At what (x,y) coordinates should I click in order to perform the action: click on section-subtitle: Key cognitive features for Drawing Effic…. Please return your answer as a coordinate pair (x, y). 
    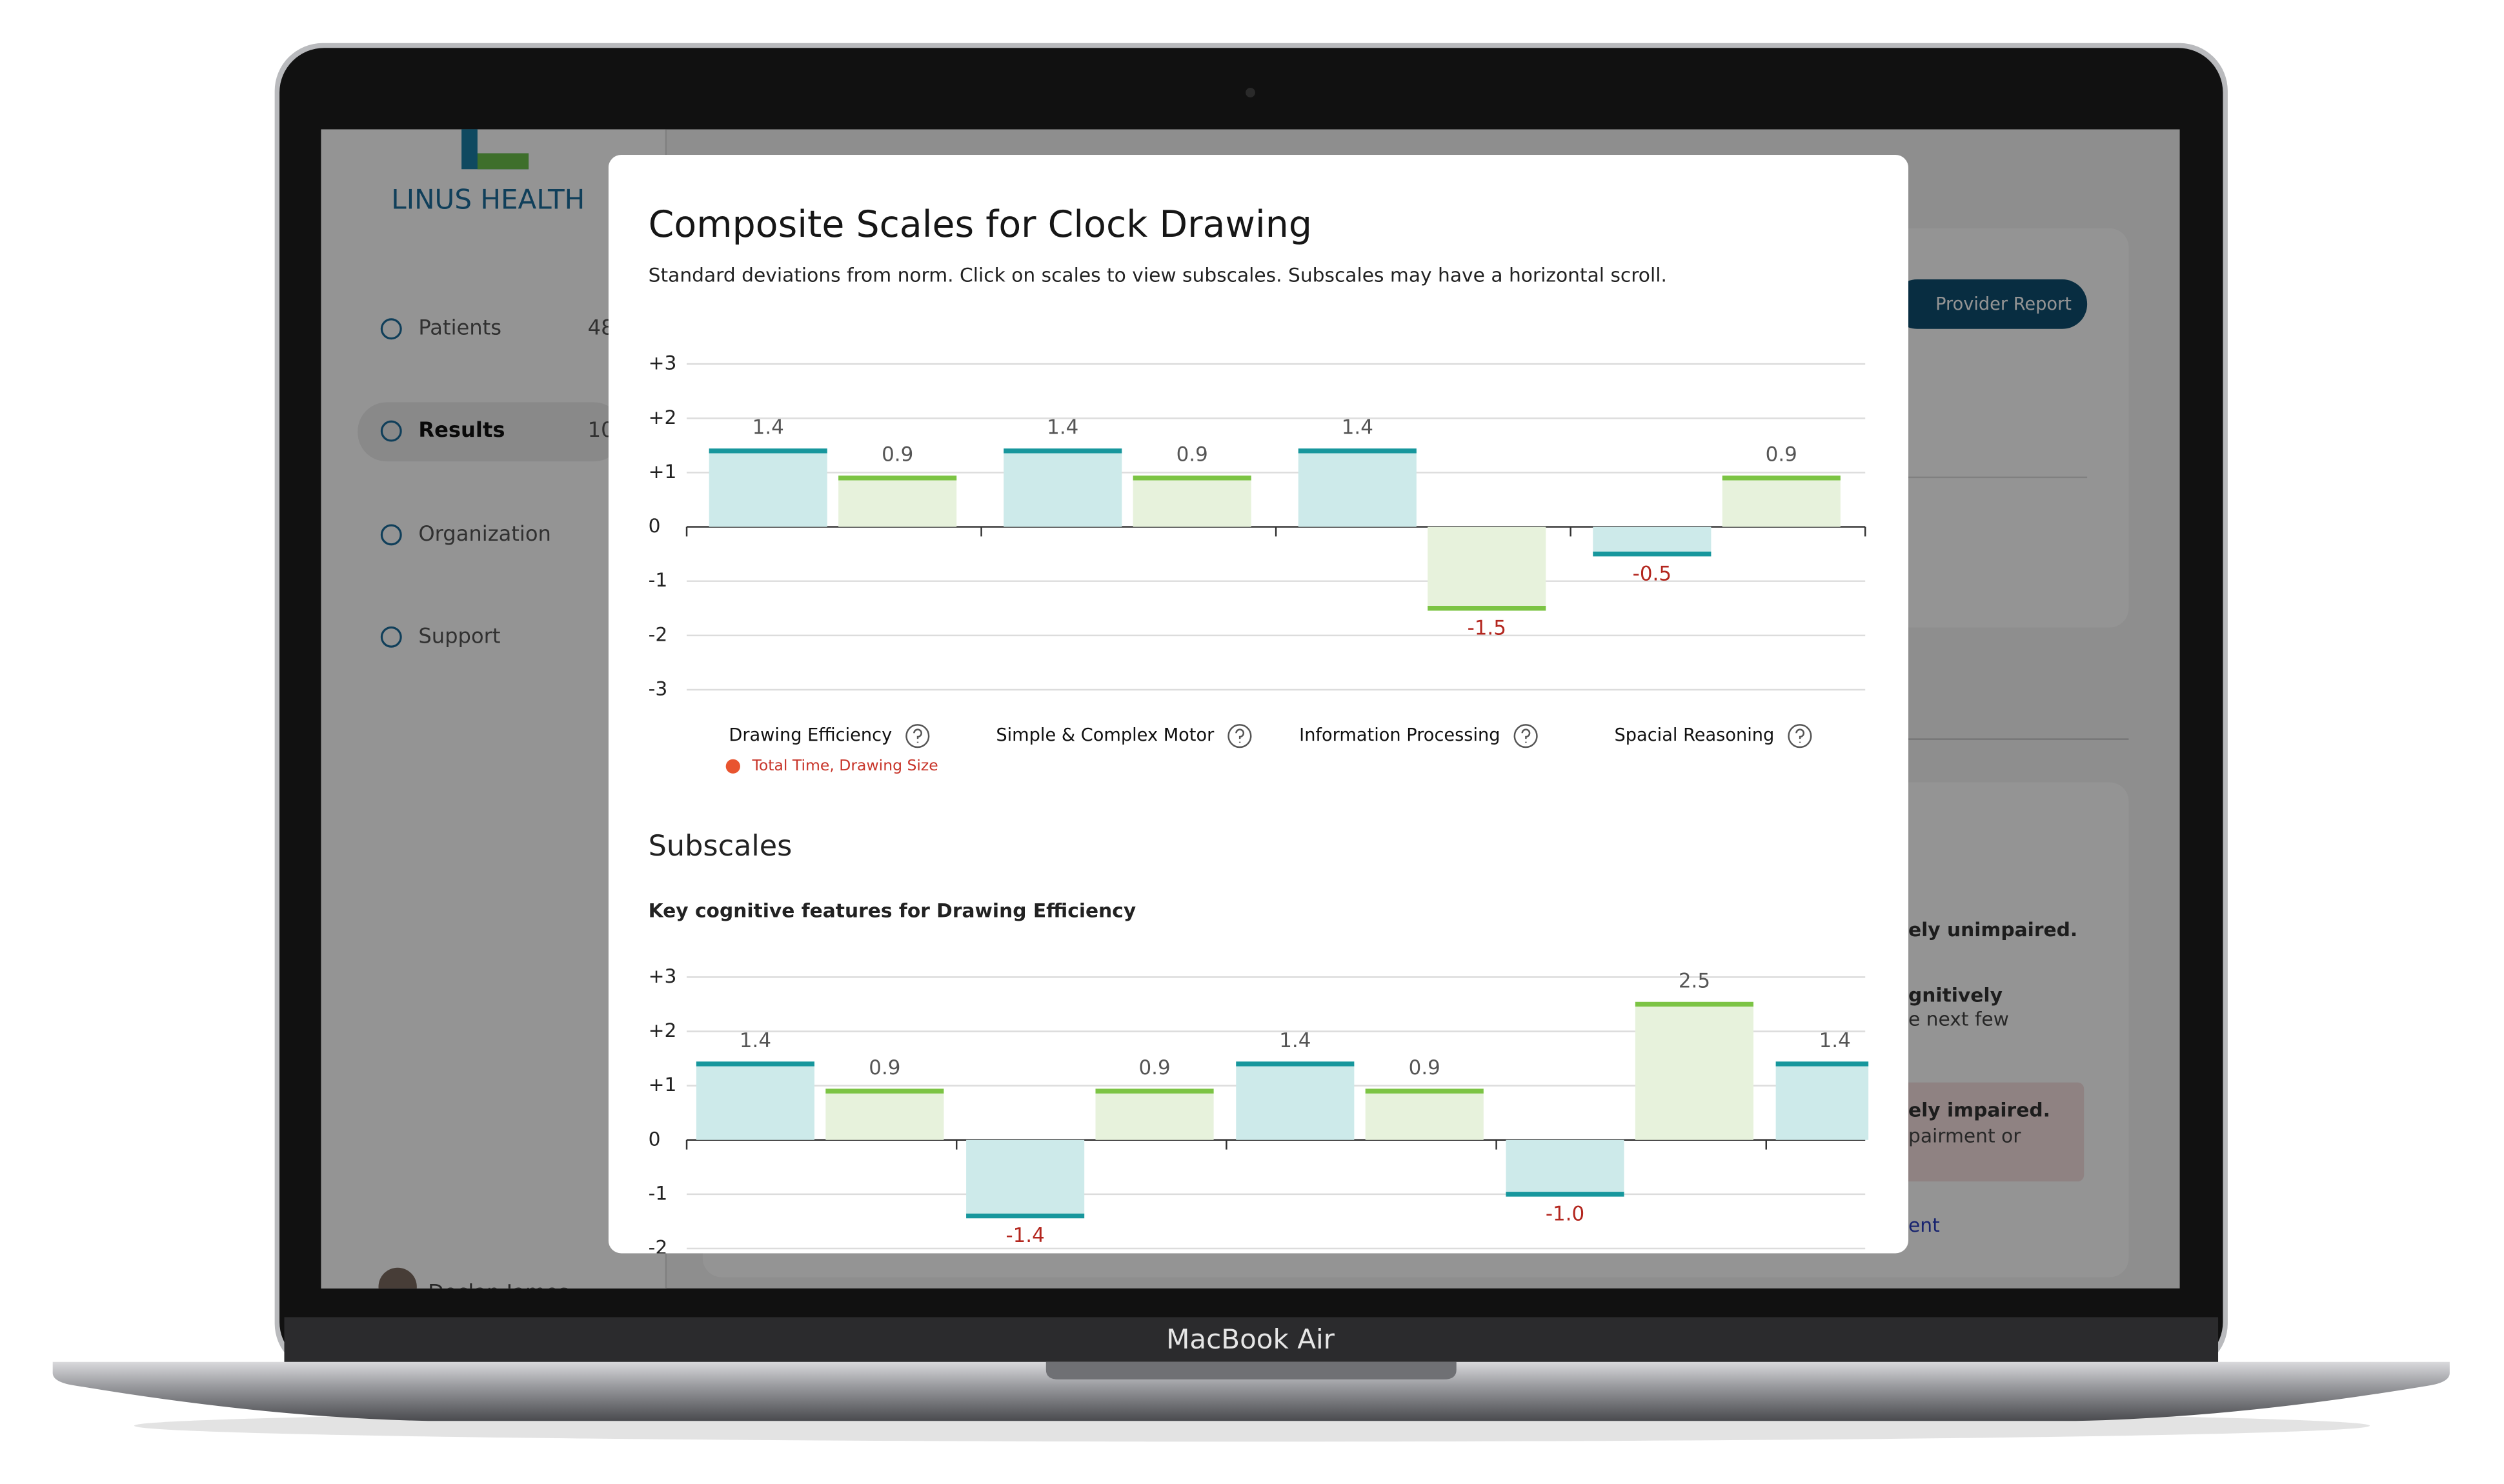
    Looking at the image, I should click on (893, 910).